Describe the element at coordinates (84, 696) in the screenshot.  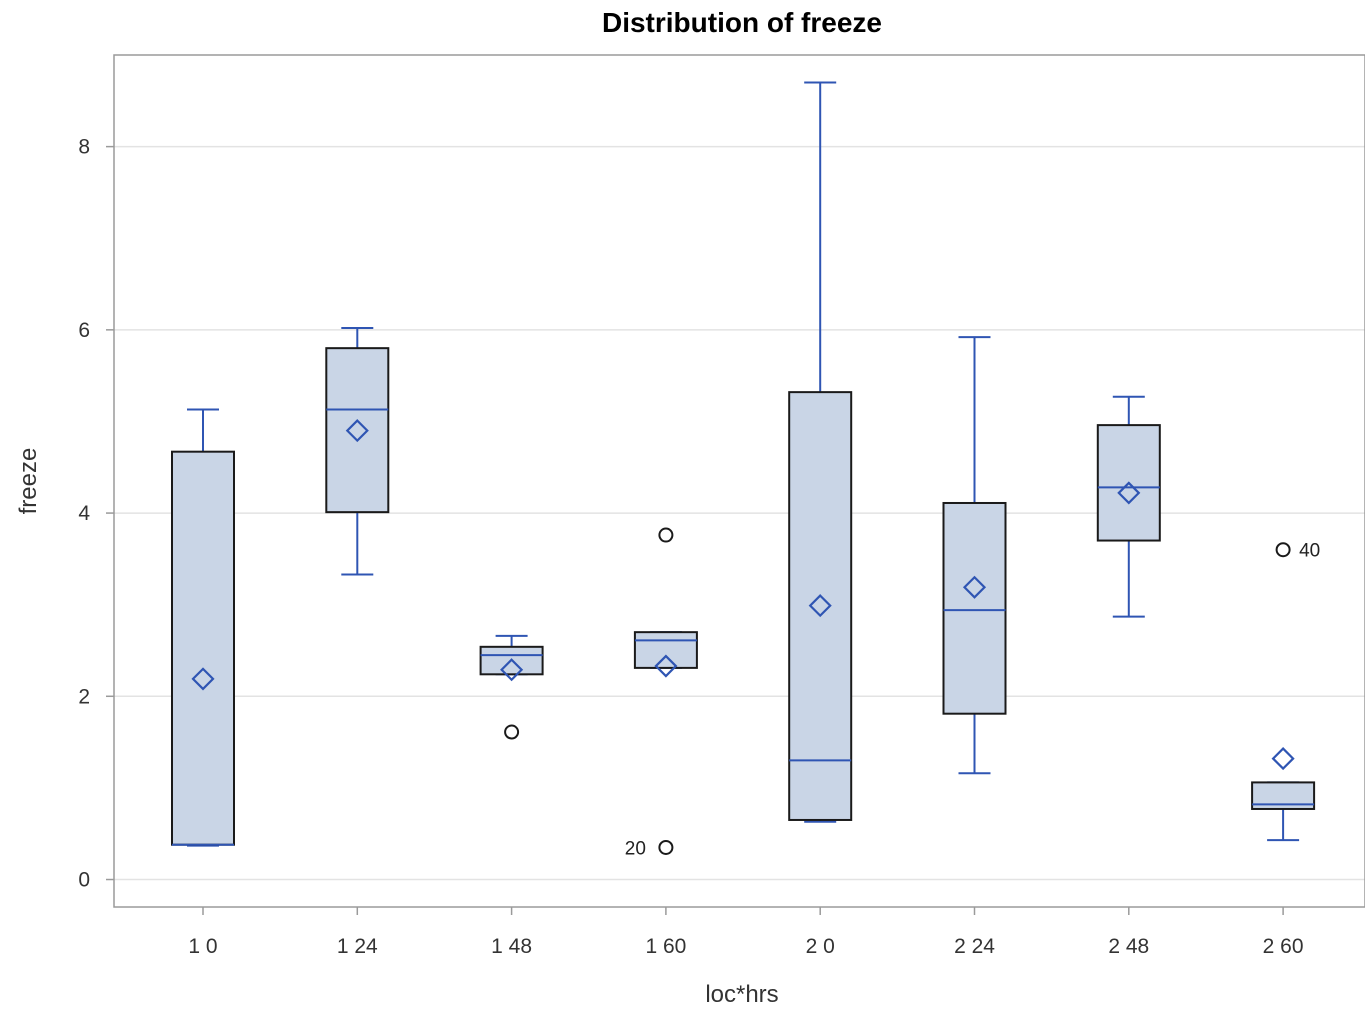
I see `y-tick-label: 2` at that location.